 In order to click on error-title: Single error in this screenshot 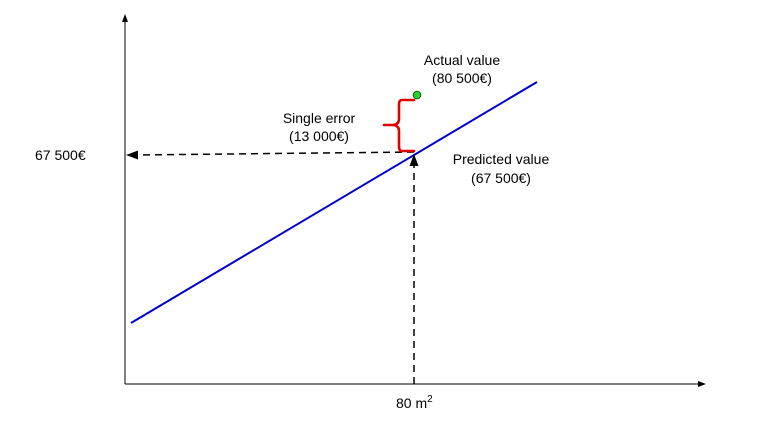, I will do `click(319, 118)`.